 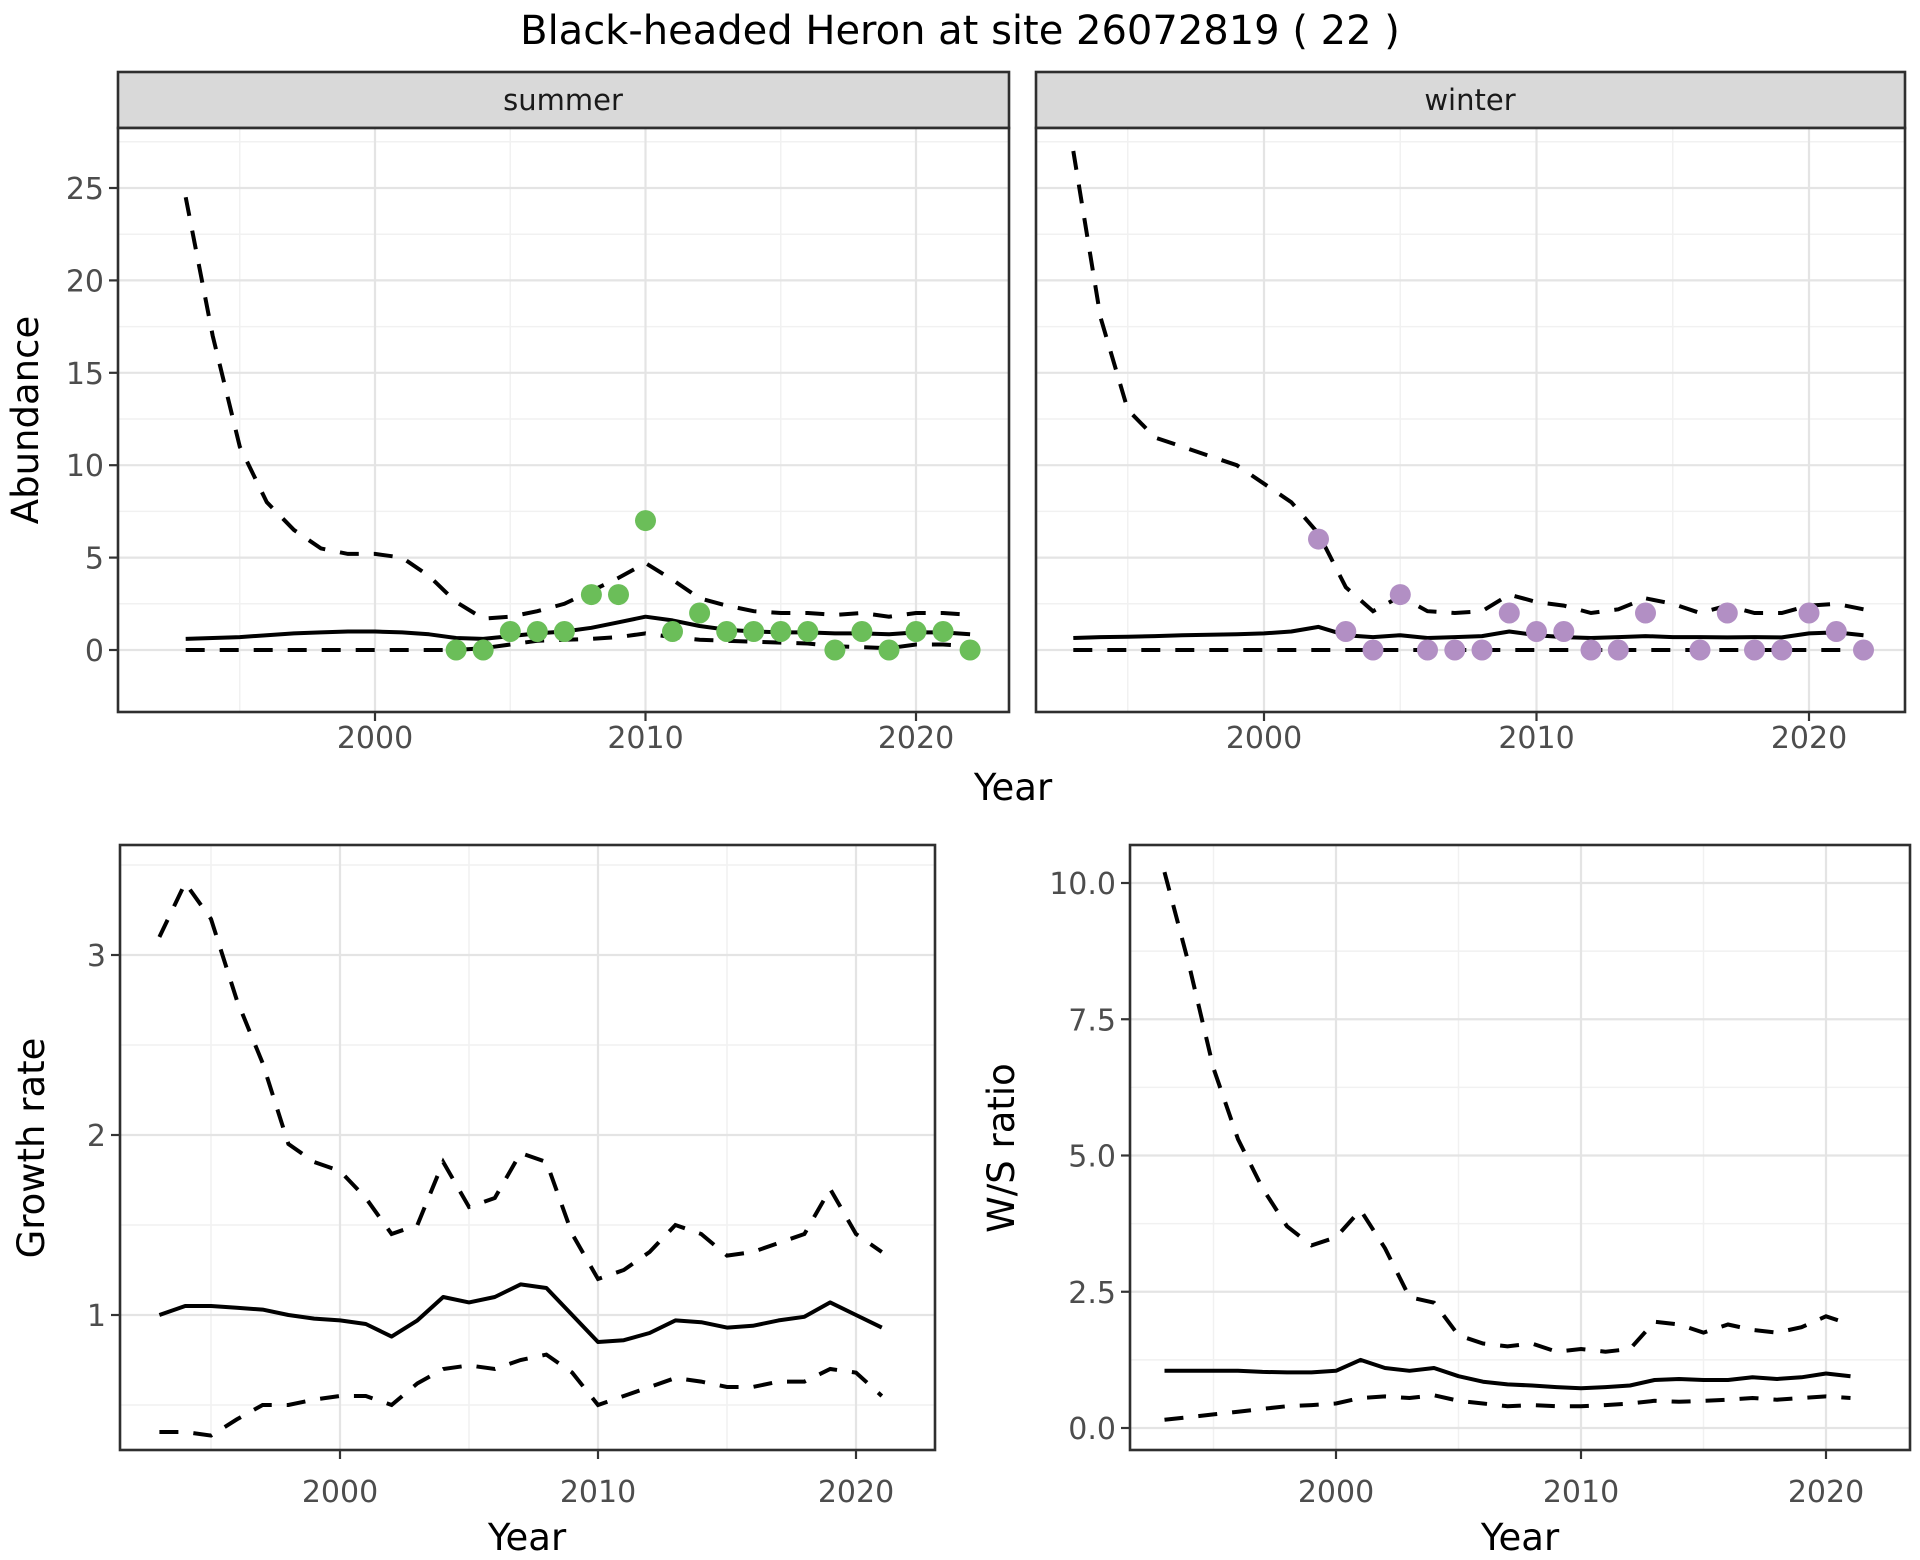 What do you see at coordinates (1507, 1374) in the screenshot?
I see `ws-median-line` at bounding box center [1507, 1374].